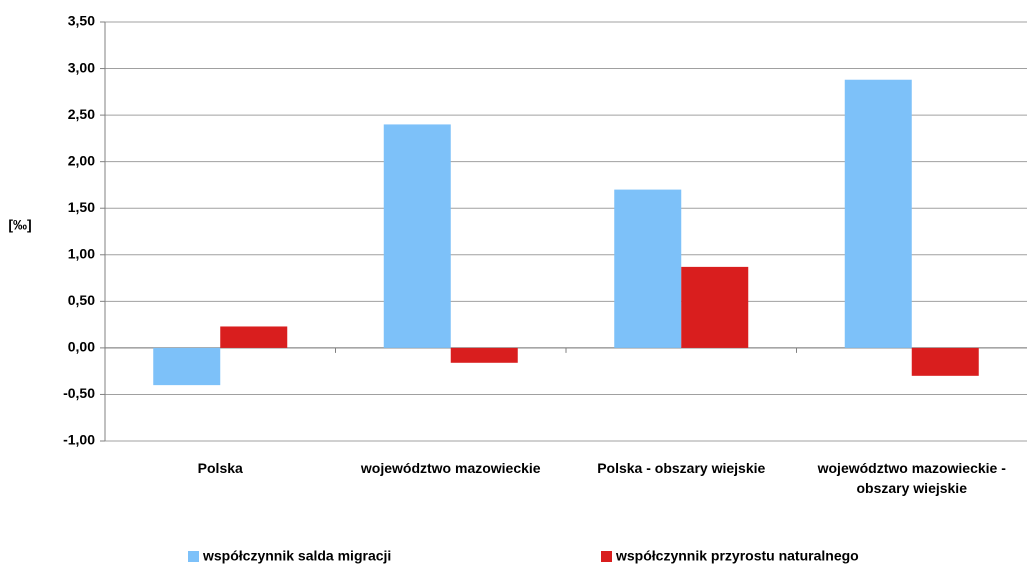 Image resolution: width=1027 pixels, height=567 pixels. I want to click on y-tick-label: -1,00, so click(79, 440).